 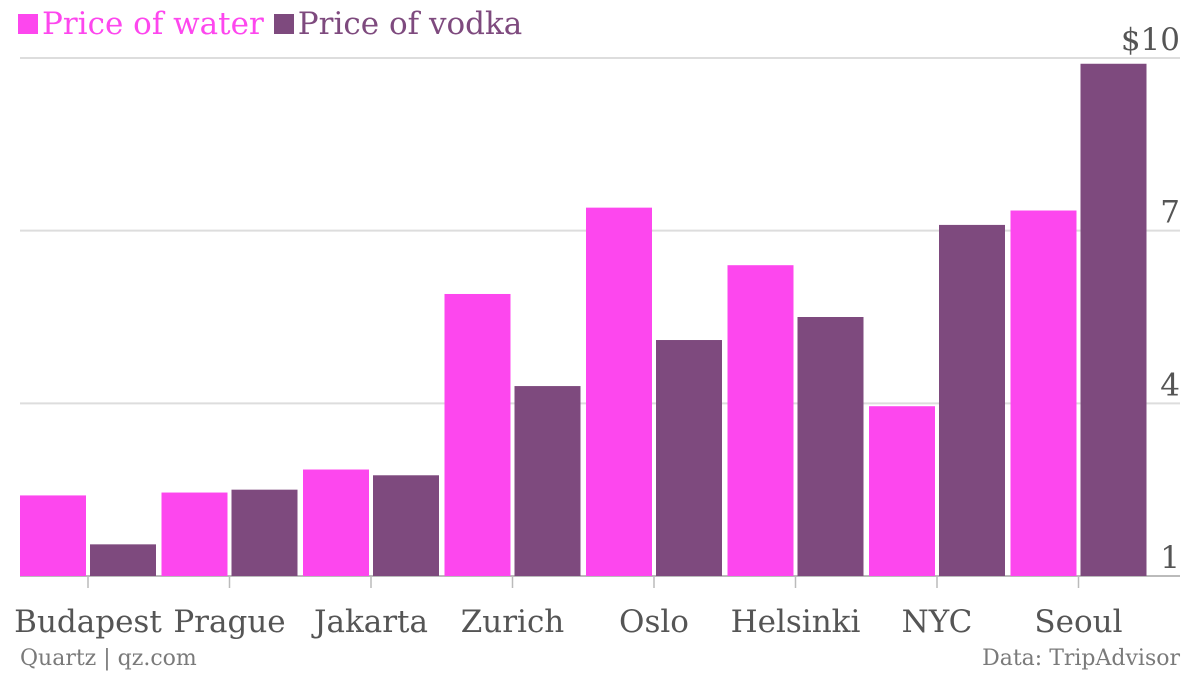 I want to click on x-tick-label: Jakarta, so click(x=369, y=622).